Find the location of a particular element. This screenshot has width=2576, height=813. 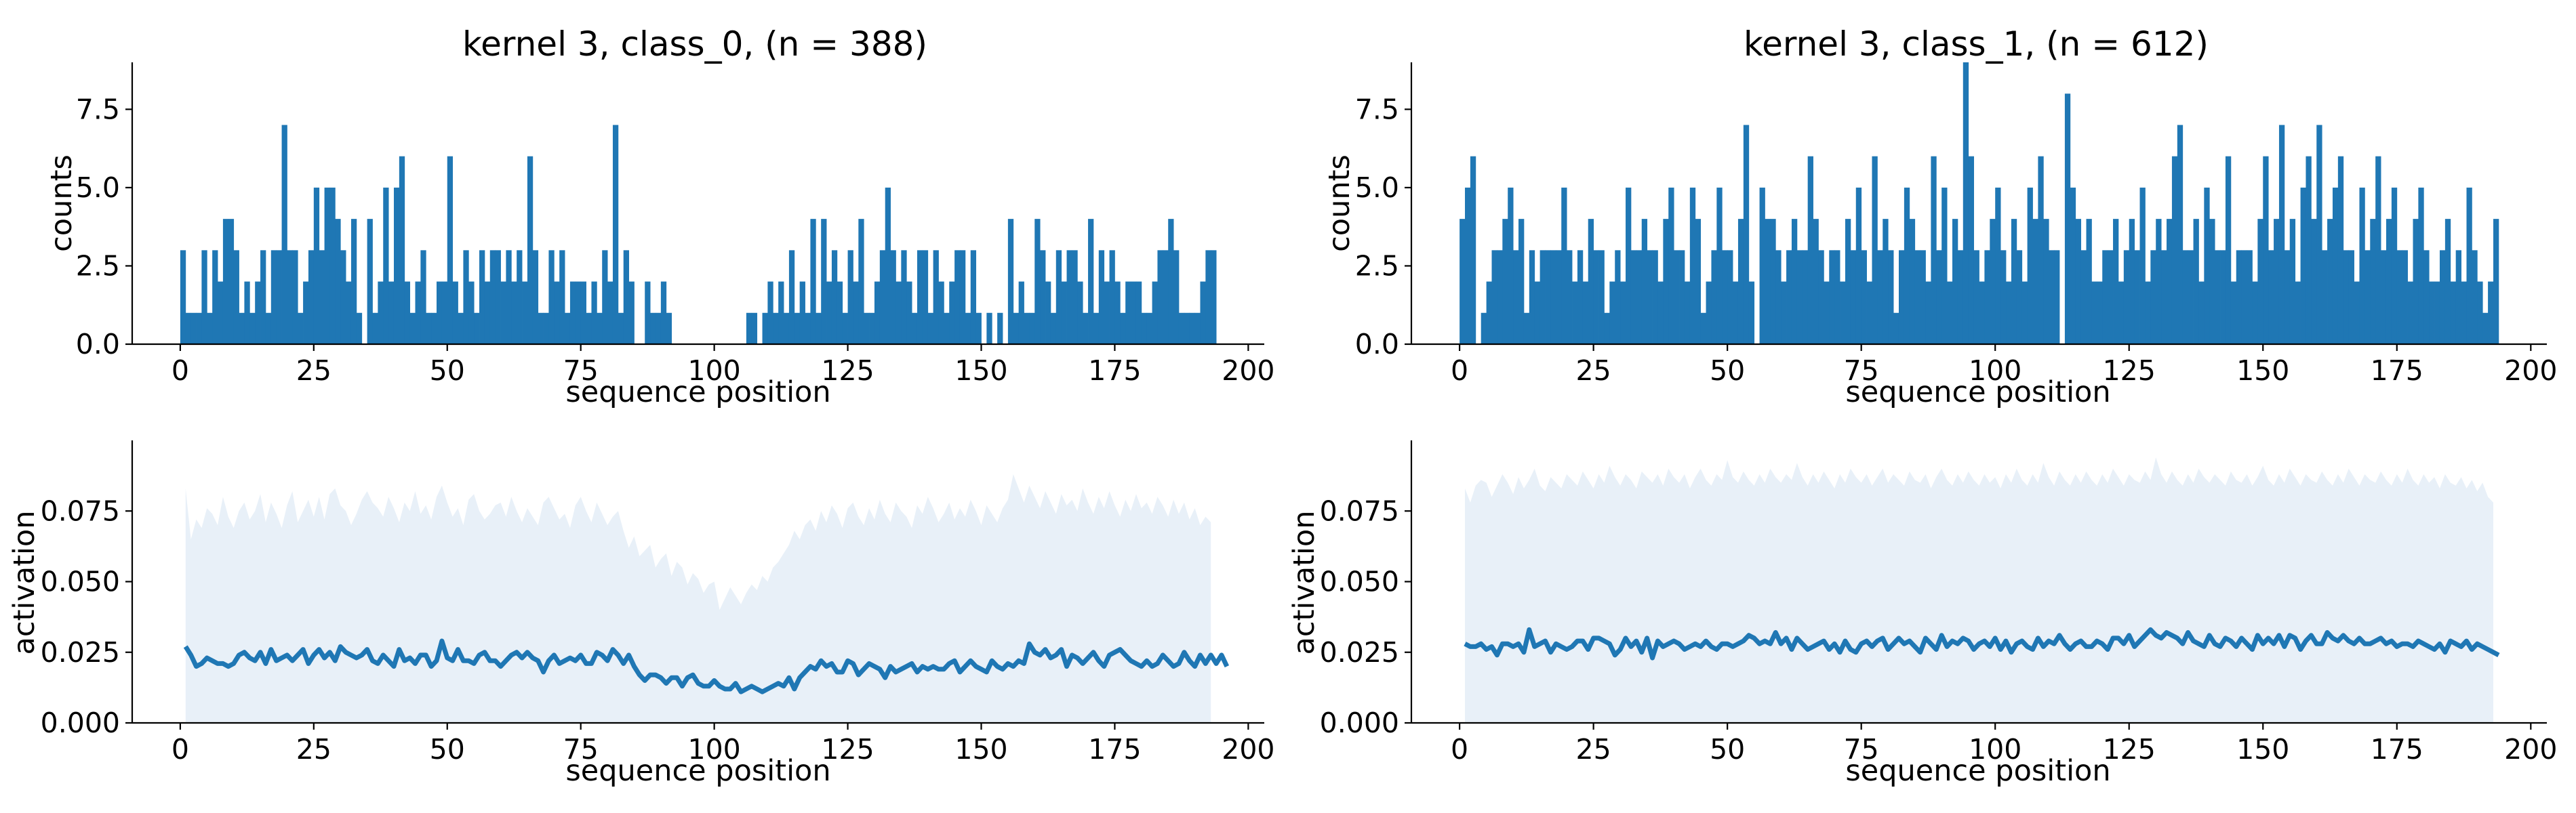

x-tick-label: 125 is located at coordinates (2129, 370).